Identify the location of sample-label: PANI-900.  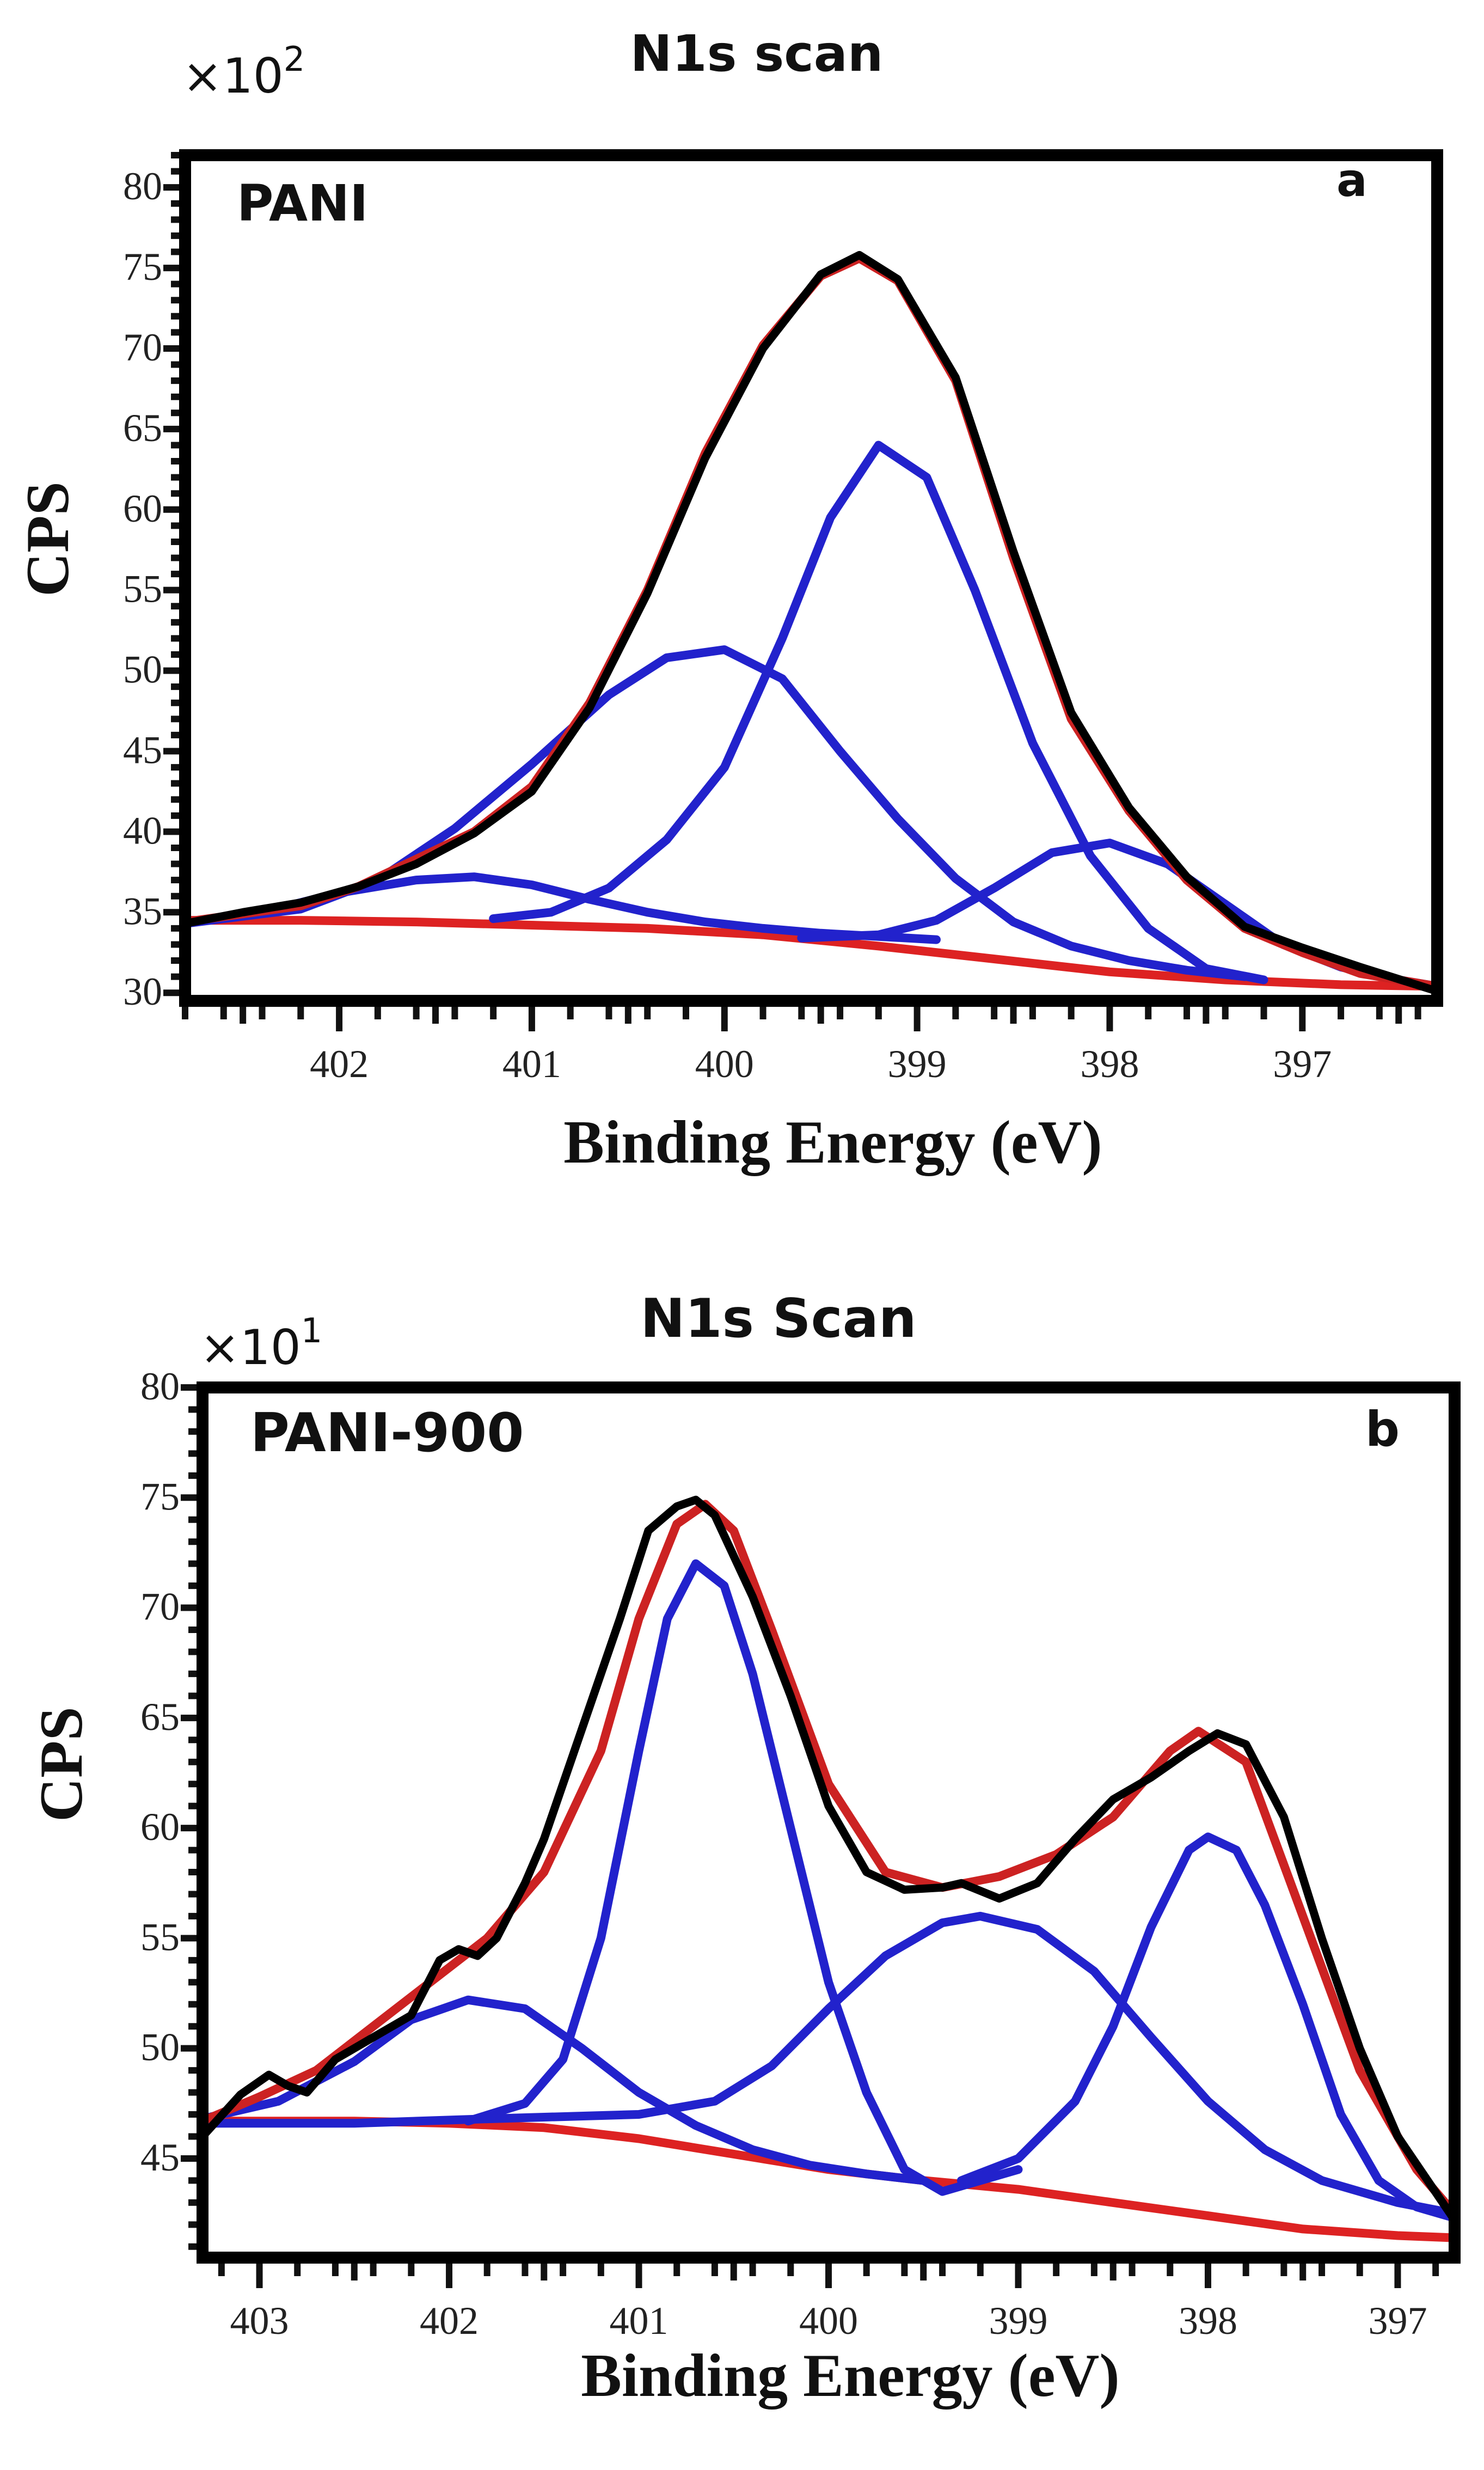
(387, 1433).